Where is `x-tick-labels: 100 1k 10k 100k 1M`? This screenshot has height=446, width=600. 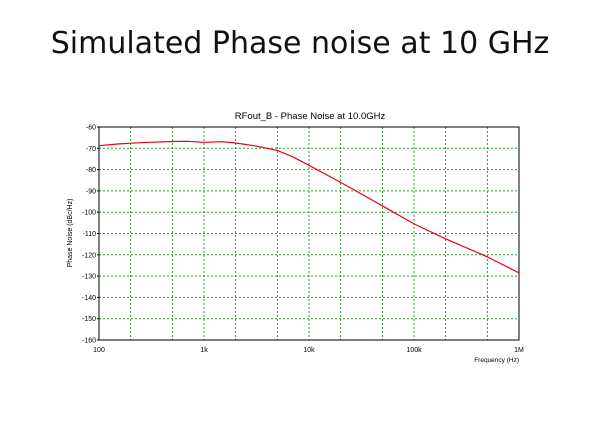
x-tick-labels: 100 1k 10k 100k 1M is located at coordinates (308, 350).